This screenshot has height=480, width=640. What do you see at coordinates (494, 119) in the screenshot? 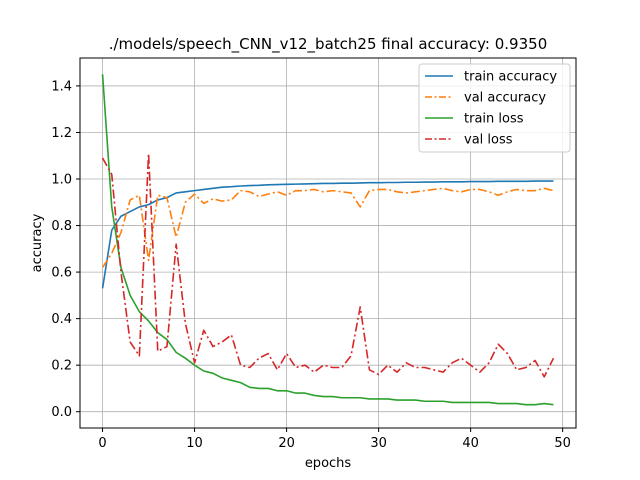
I see `legend-entry-label: train loss` at bounding box center [494, 119].